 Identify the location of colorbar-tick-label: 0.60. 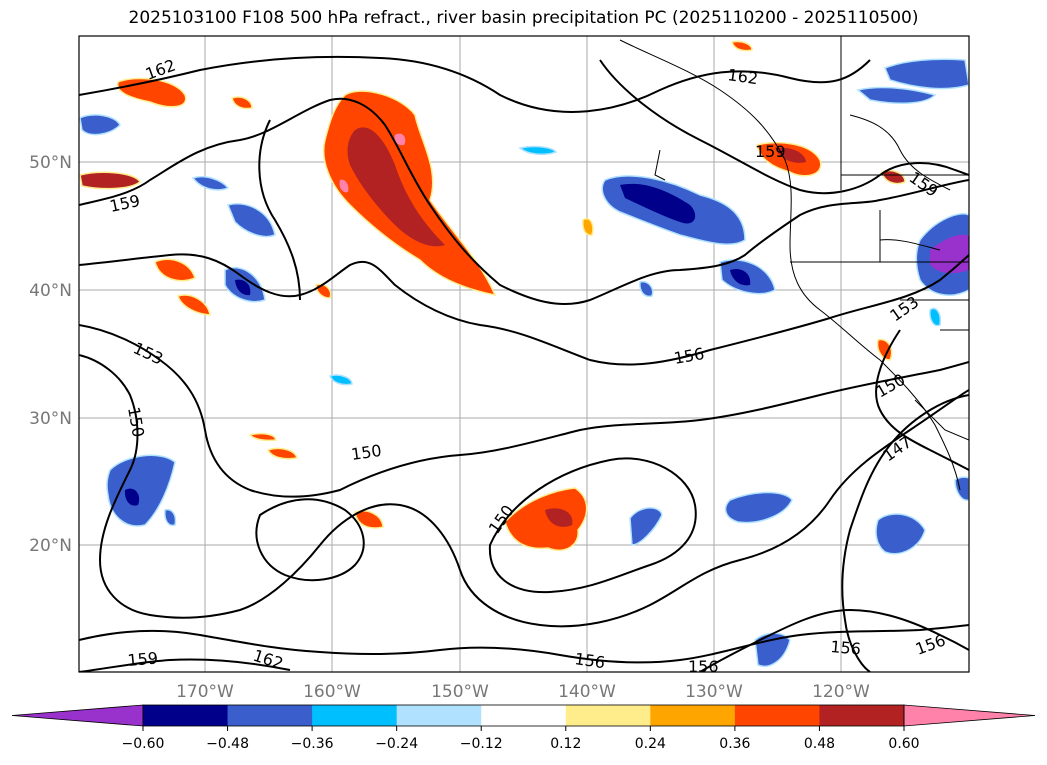
(903, 744).